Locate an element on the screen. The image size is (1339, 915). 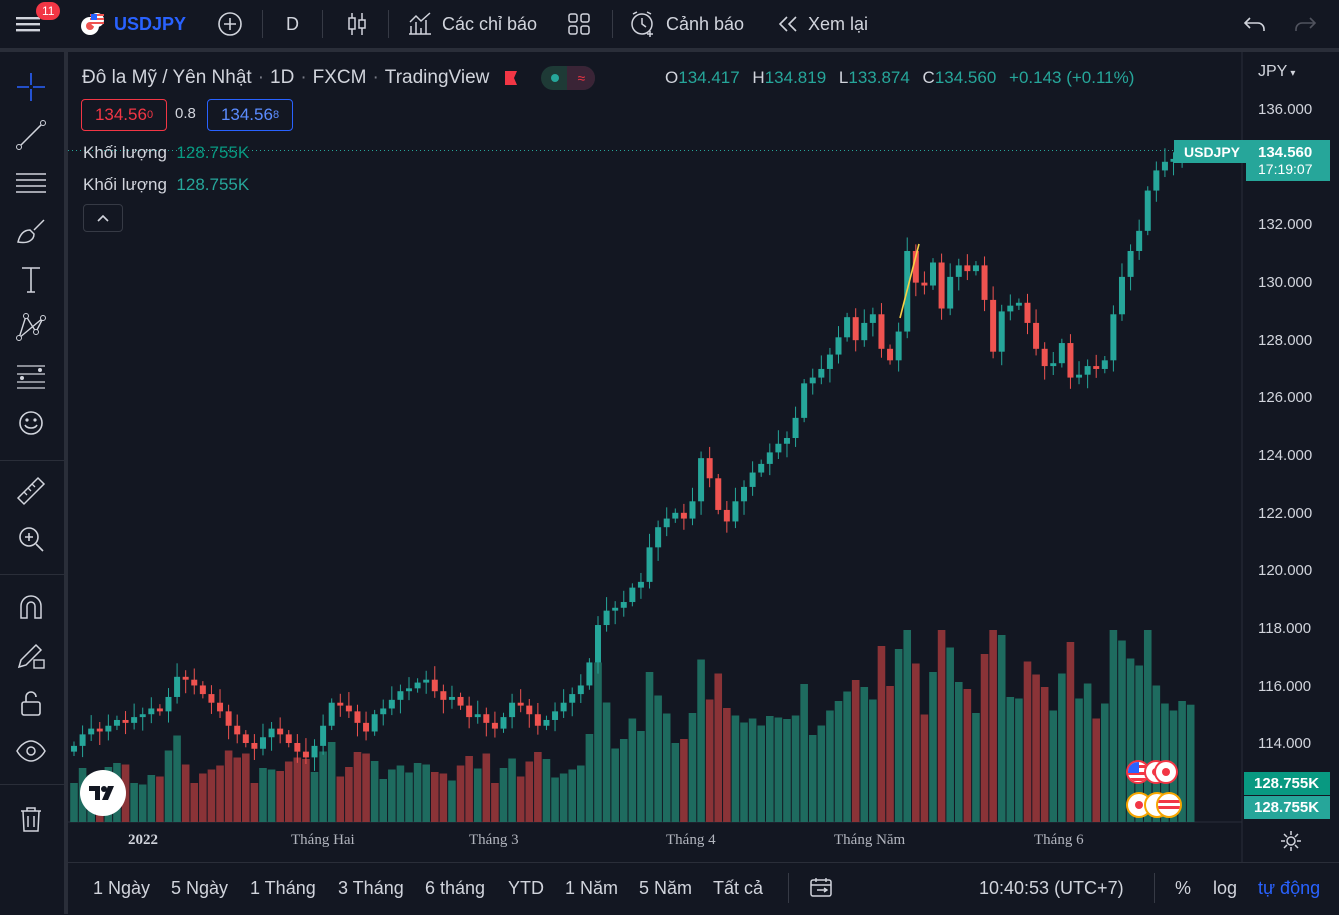
flag-icon is located at coordinates (511, 78).